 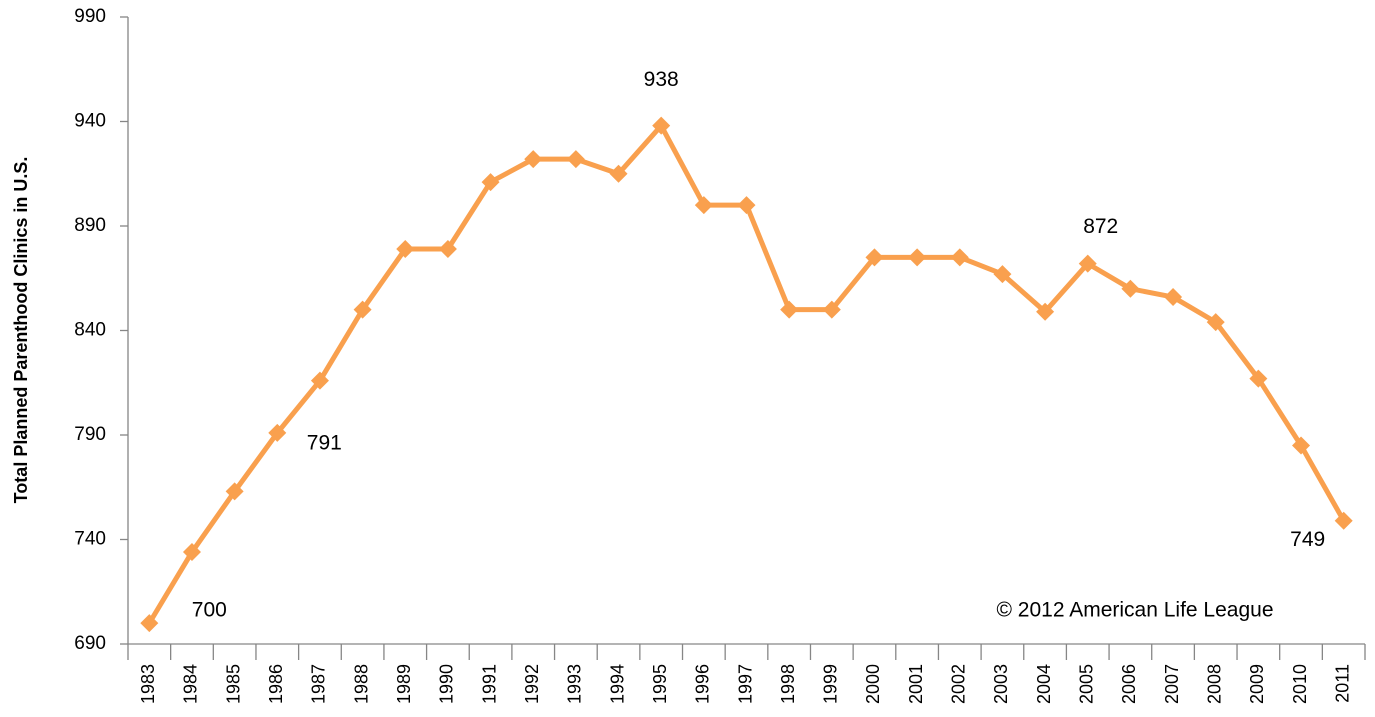 What do you see at coordinates (90, 330) in the screenshot?
I see `y-tick-label: 840` at bounding box center [90, 330].